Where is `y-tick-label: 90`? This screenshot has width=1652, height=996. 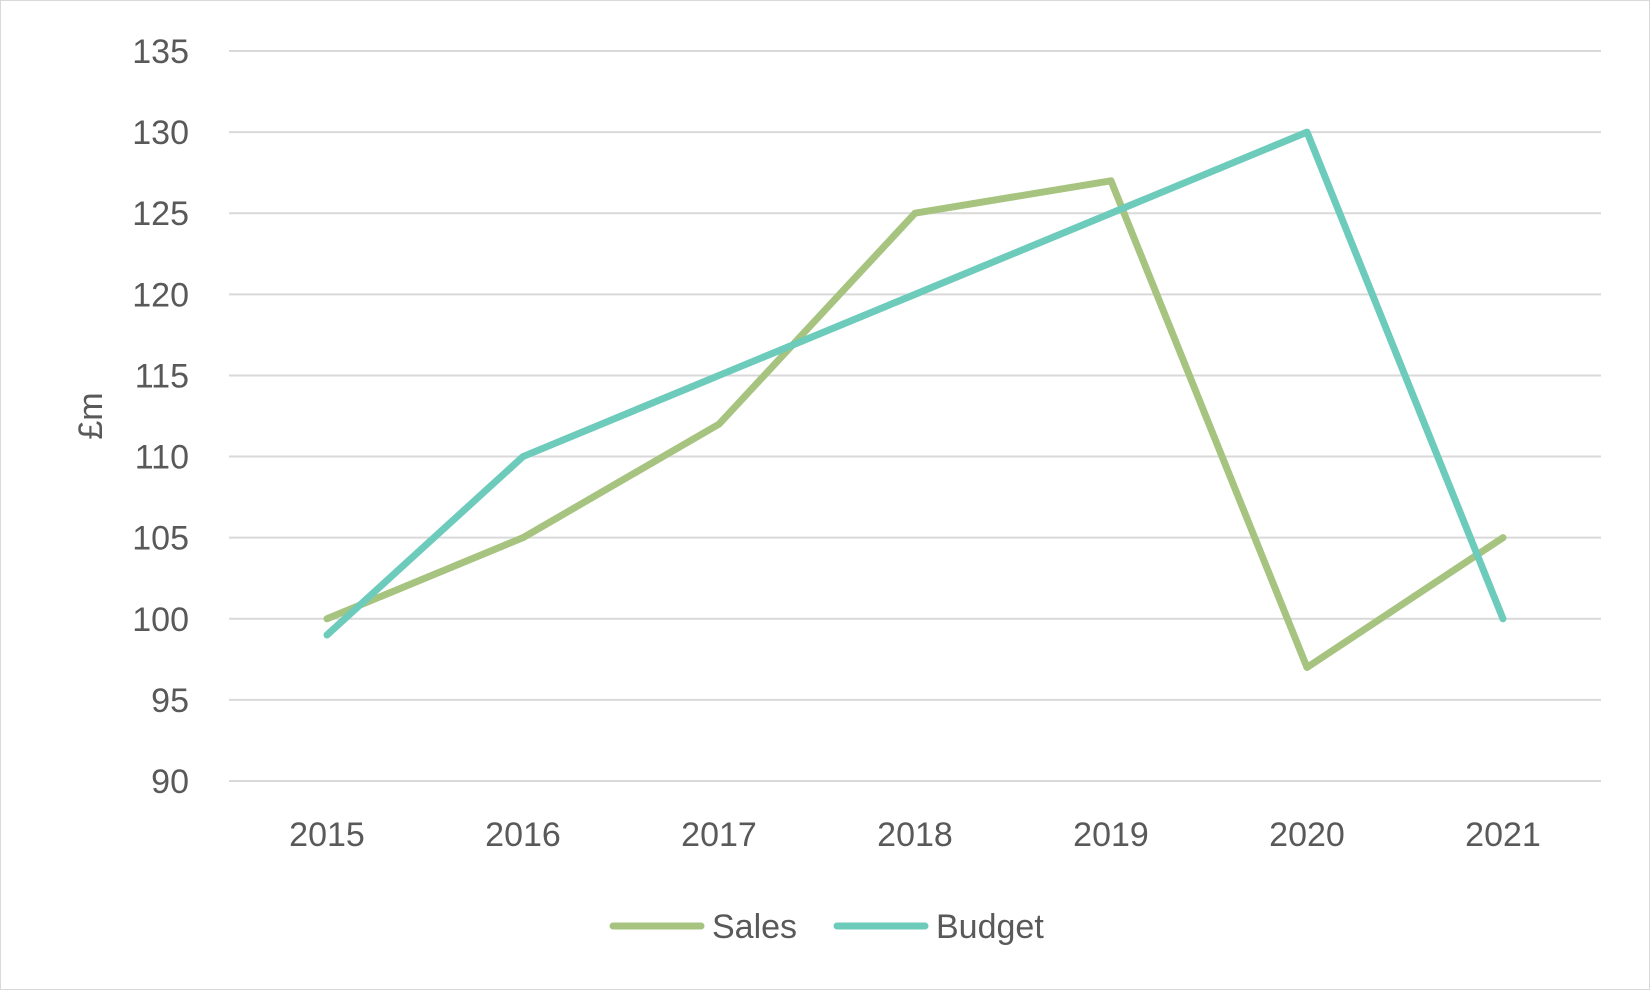
y-tick-label: 90 is located at coordinates (170, 782).